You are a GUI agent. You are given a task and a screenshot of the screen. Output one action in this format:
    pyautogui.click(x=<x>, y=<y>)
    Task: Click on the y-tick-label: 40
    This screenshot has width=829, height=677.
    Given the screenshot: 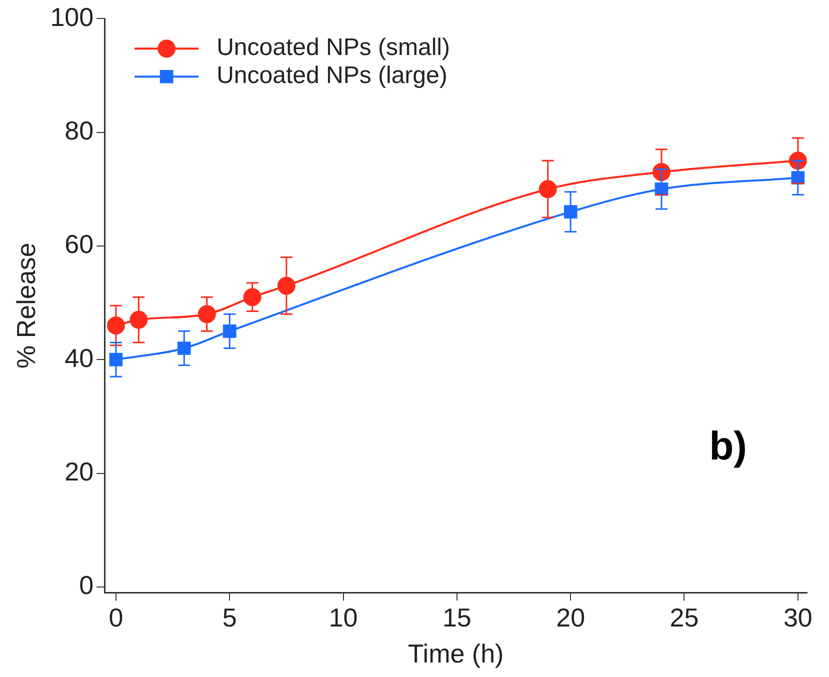 What is the action you would take?
    pyautogui.click(x=79, y=357)
    